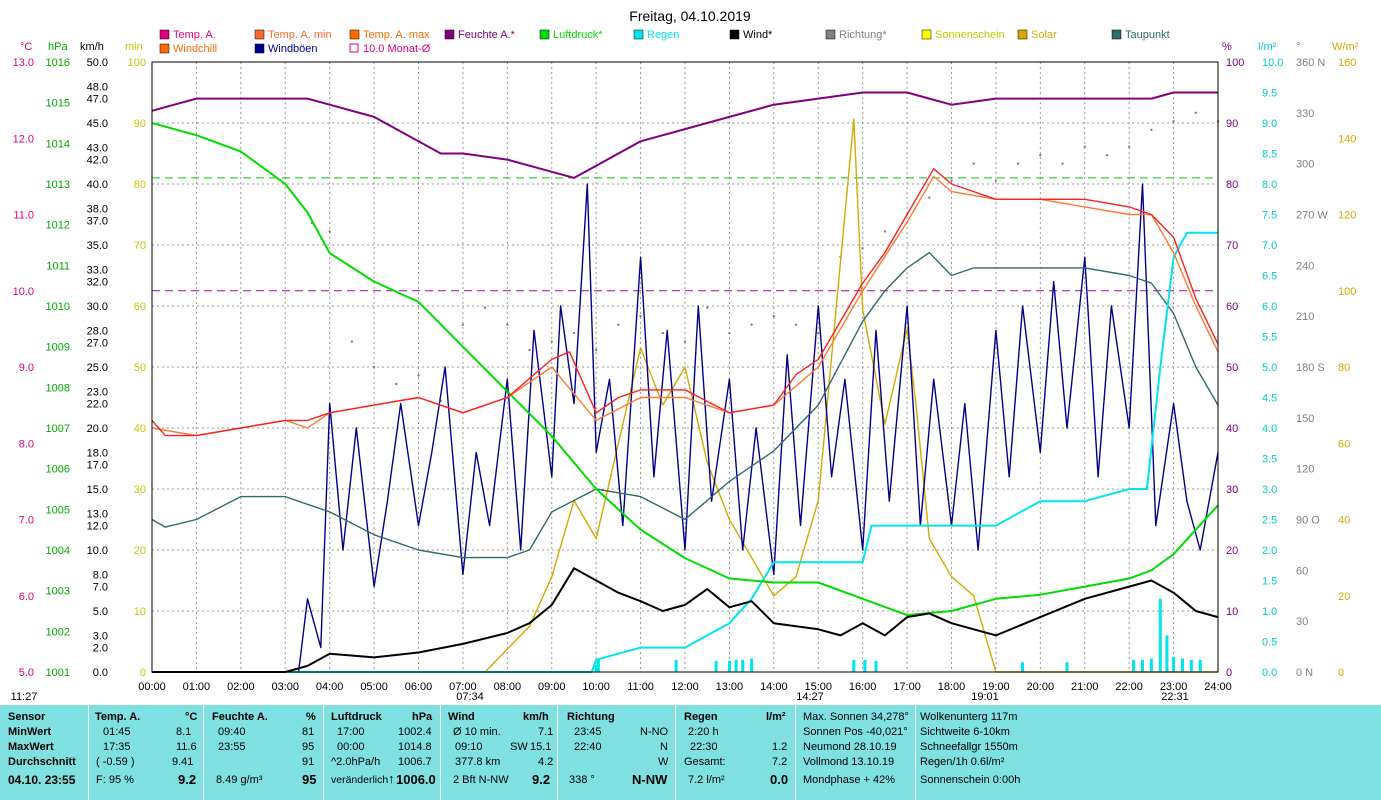 This screenshot has width=1381, height=800. Describe the element at coordinates (232, 747) in the screenshot. I see `humidity-max-time: 23:55` at that location.